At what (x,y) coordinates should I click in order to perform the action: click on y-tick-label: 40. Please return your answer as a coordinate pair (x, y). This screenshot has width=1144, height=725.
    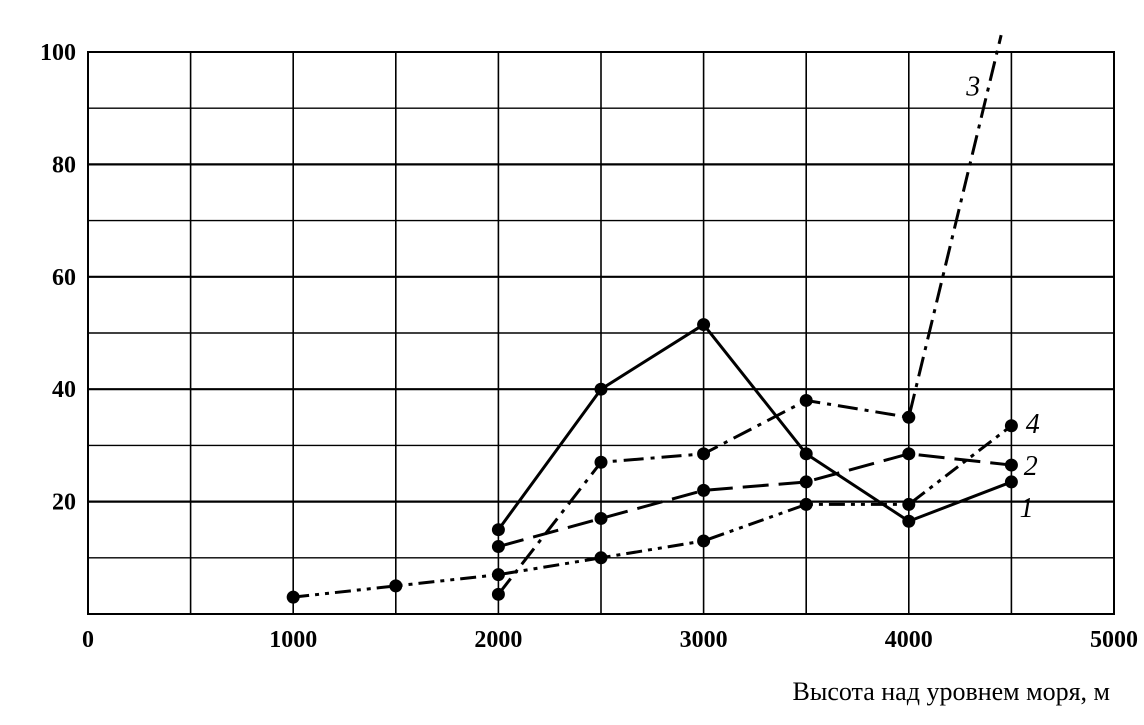
    Looking at the image, I should click on (64, 390).